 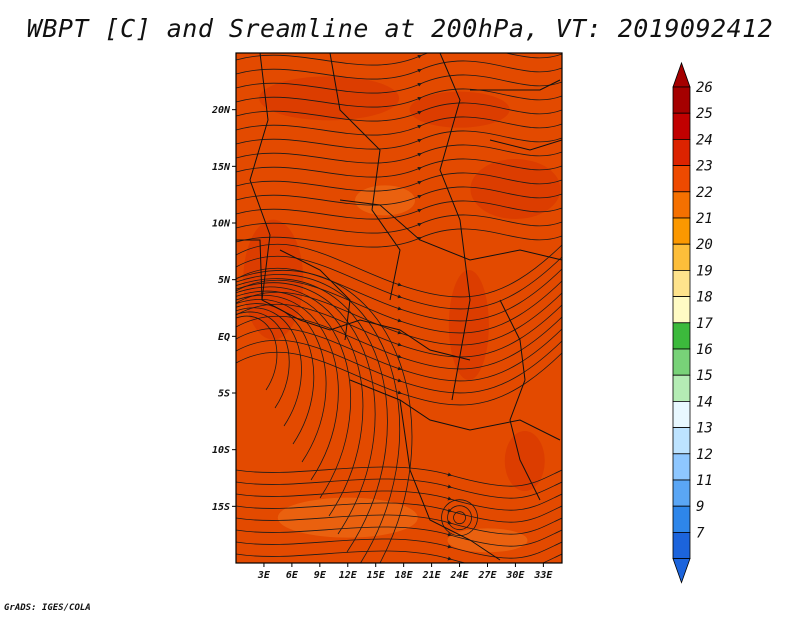 What do you see at coordinates (432, 575) in the screenshot?
I see `x-tick-label: 21E` at bounding box center [432, 575].